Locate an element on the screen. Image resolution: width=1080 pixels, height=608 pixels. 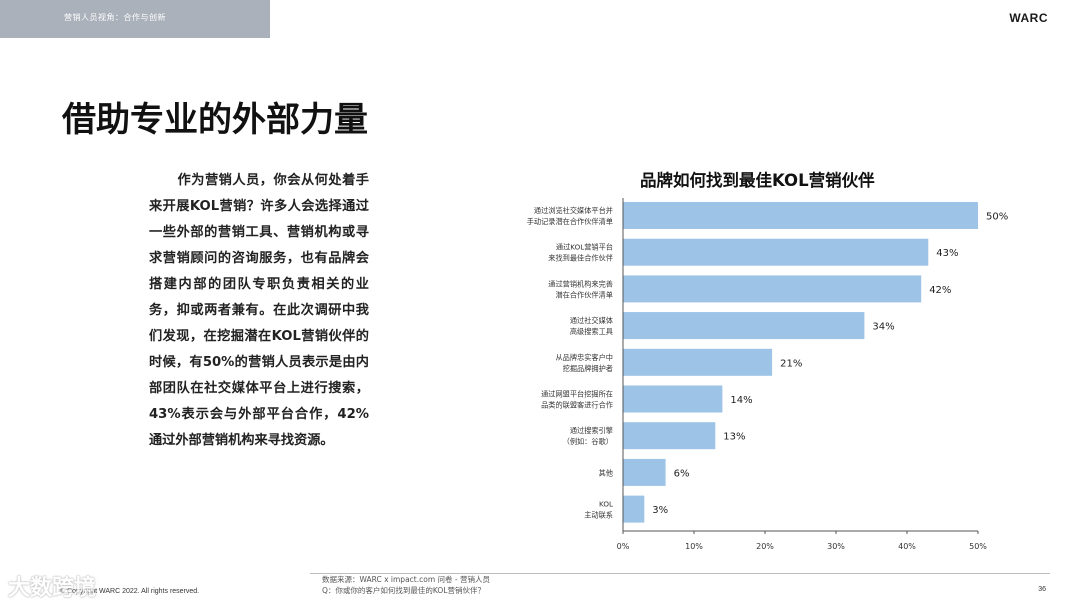
data-label: 6% is located at coordinates (682, 473).